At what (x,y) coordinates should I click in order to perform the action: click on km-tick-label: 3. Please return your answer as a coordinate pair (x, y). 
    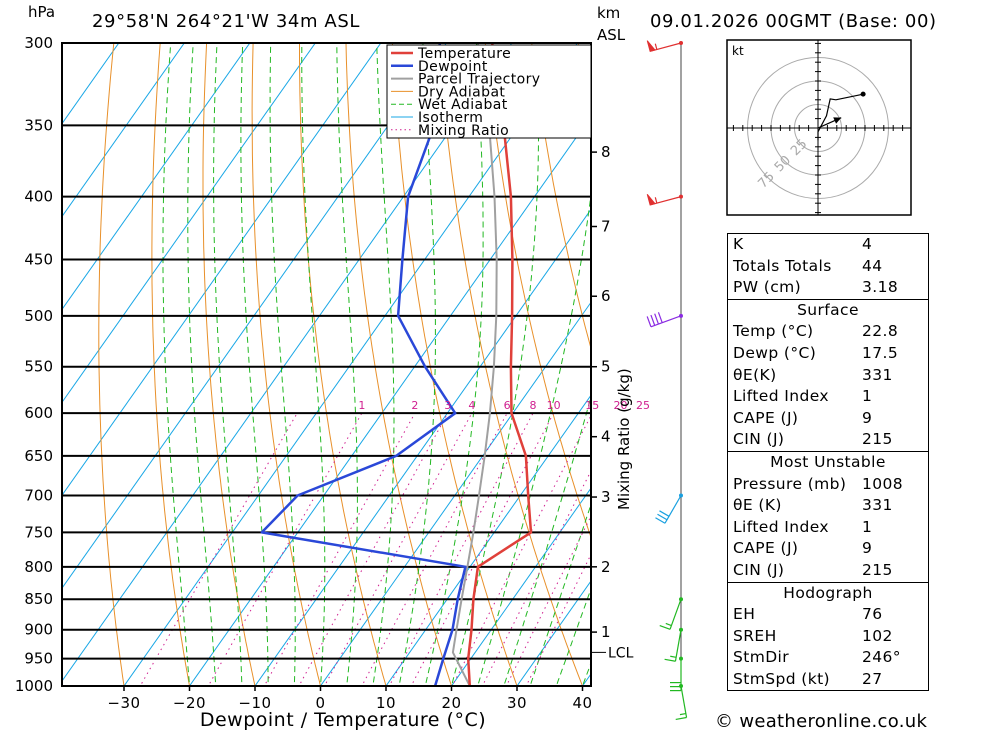
    Looking at the image, I should click on (606, 497).